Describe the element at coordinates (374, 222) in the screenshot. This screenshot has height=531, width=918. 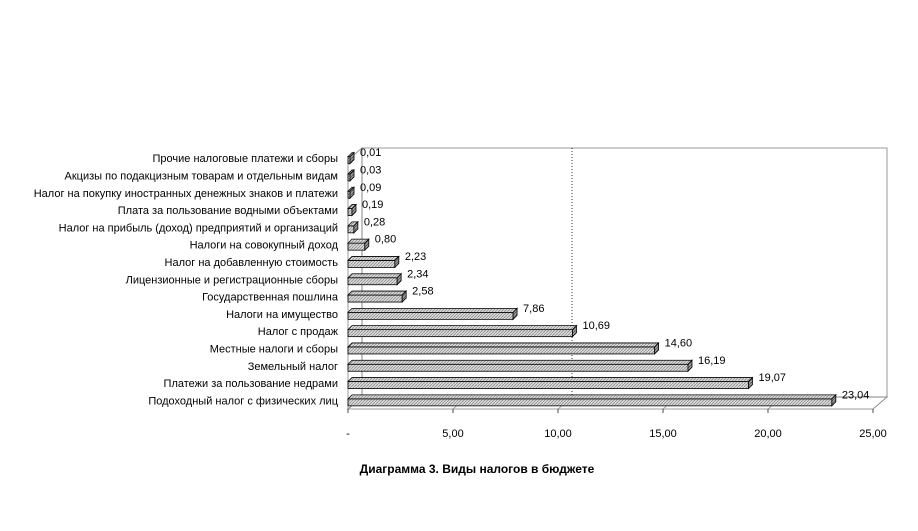
I see `data-label: 0,28` at that location.